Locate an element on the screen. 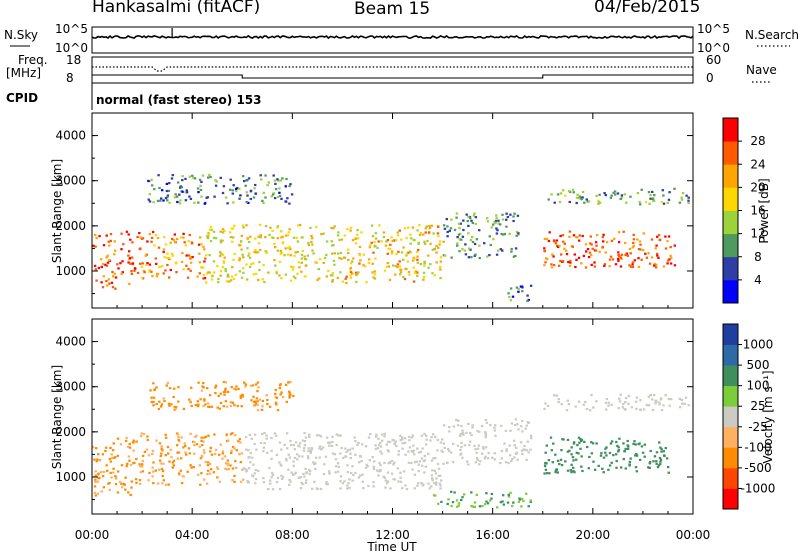  freq-label: Freq. is located at coordinates (33, 60).